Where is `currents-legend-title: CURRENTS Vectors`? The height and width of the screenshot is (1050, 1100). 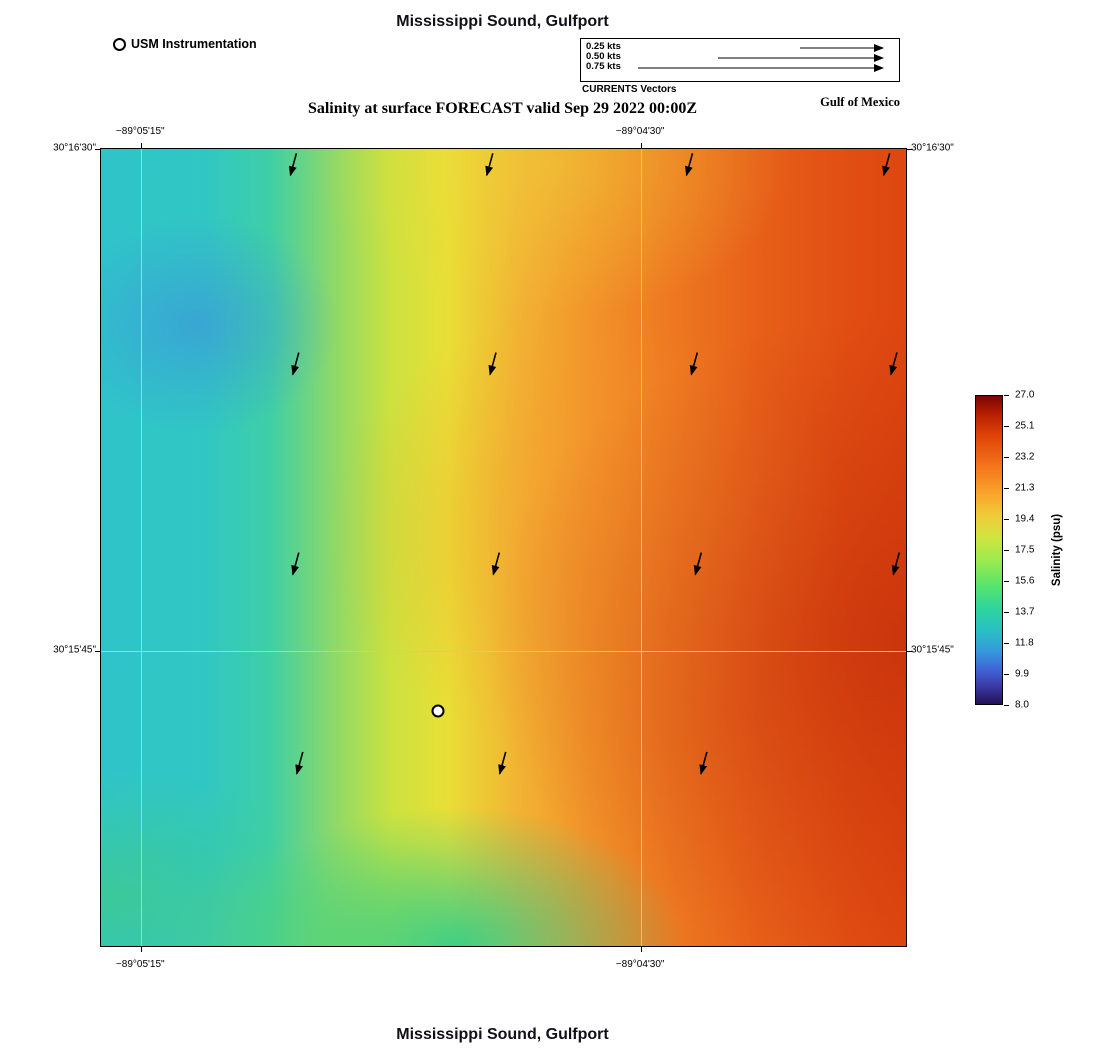 currents-legend-title: CURRENTS Vectors is located at coordinates (629, 89).